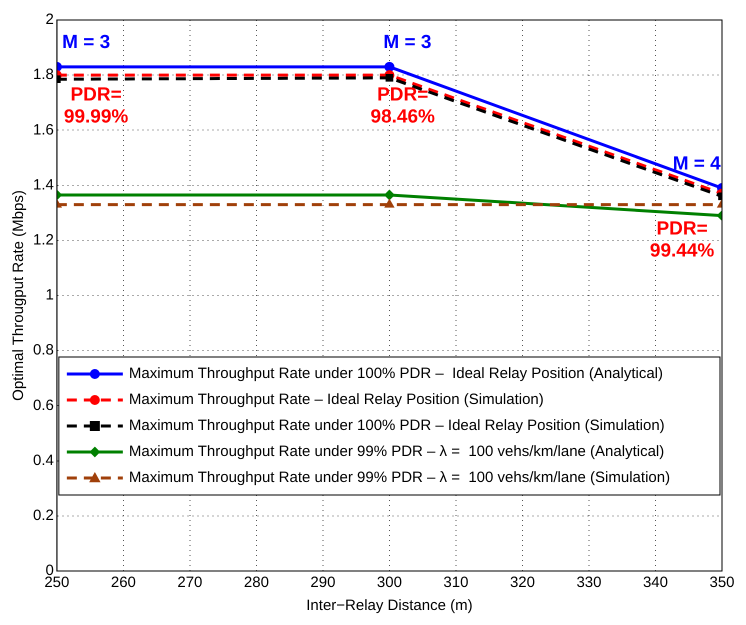 The width and height of the screenshot is (746, 625). Describe the element at coordinates (697, 164) in the screenshot. I see `annotation: M = 4` at that location.